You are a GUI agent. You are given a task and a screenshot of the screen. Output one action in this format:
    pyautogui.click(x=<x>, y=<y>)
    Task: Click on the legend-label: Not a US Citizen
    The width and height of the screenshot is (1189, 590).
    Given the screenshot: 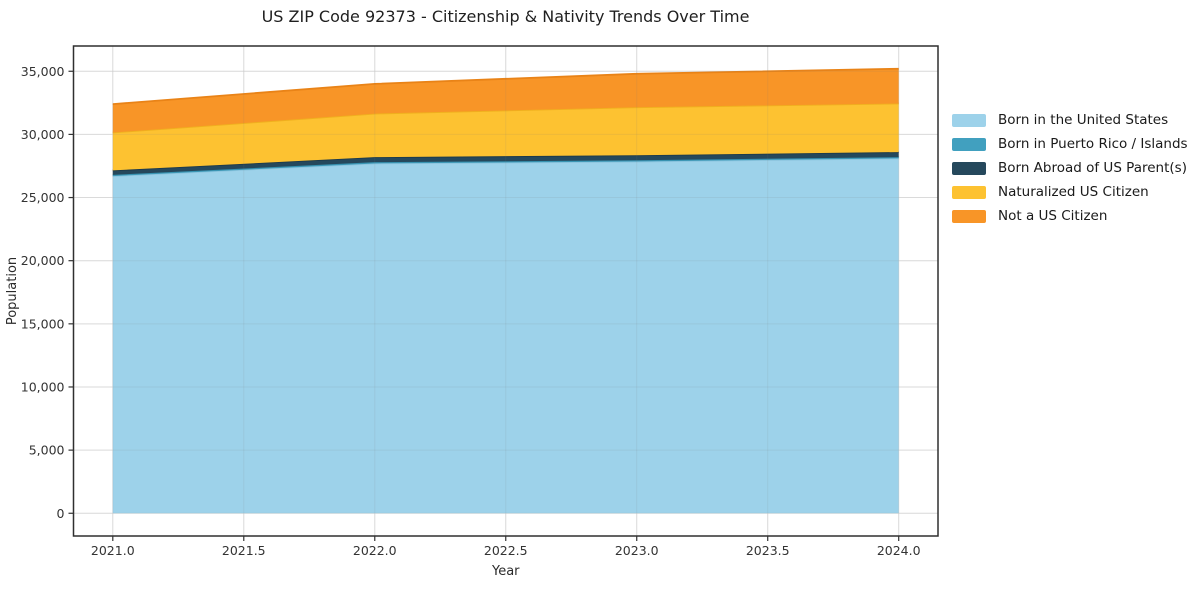 What is the action you would take?
    pyautogui.click(x=1053, y=216)
    